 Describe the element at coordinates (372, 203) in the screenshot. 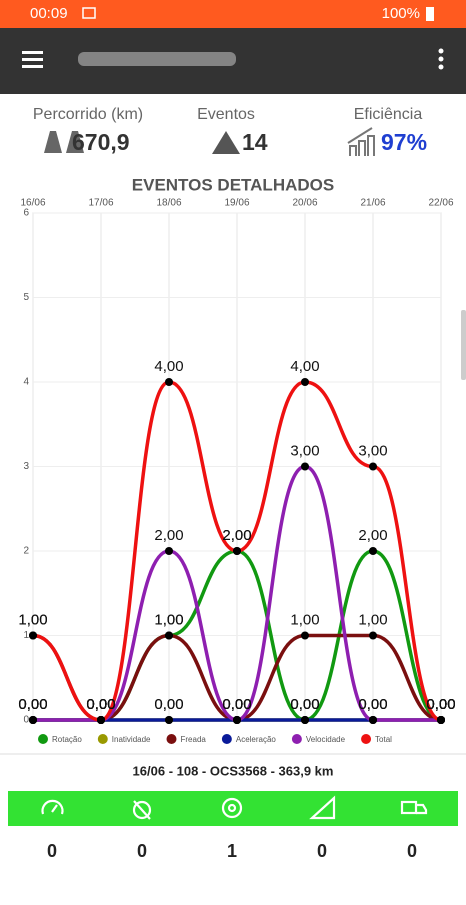

I see `x-tick-label: 21/06` at that location.